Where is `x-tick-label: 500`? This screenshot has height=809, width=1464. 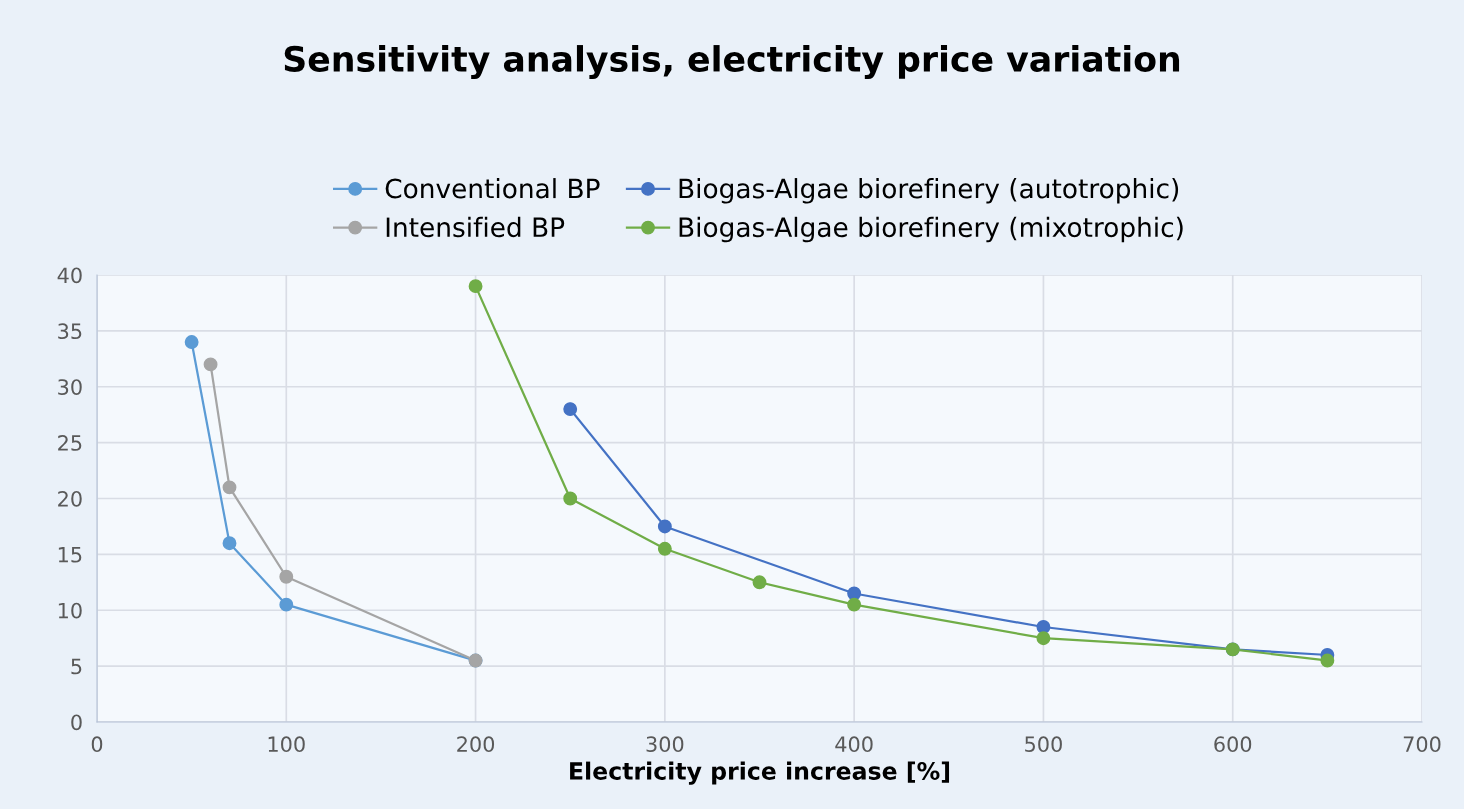
x-tick-label: 500 is located at coordinates (1043, 744).